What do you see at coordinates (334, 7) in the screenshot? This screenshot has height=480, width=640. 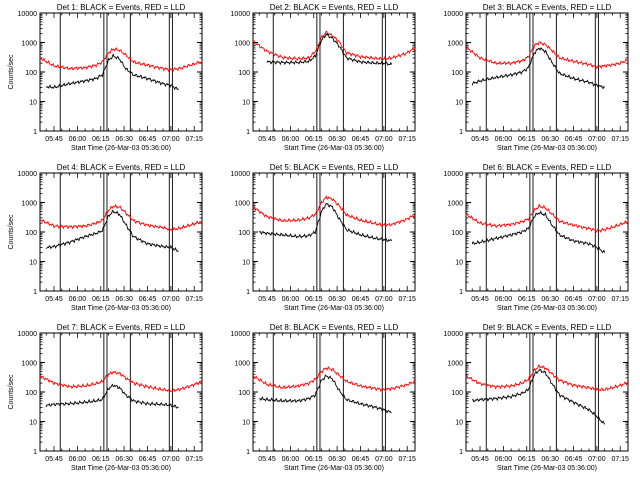 I see `chart-title: Det 2: BLACK = Events, RED = LLD` at bounding box center [334, 7].